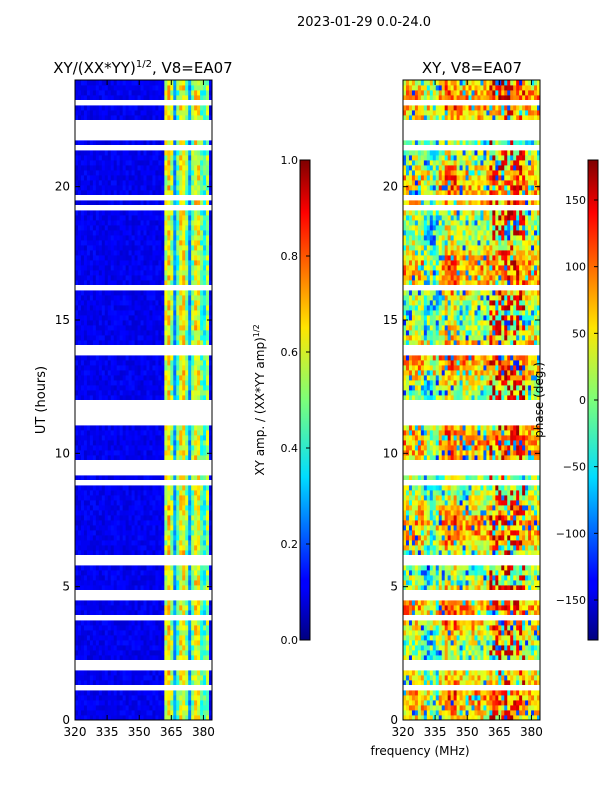 This screenshot has width=600, height=800. I want to click on amplitude-colorbar-ticks: 0.00.20.40.60.81.0, so click(295, 400).